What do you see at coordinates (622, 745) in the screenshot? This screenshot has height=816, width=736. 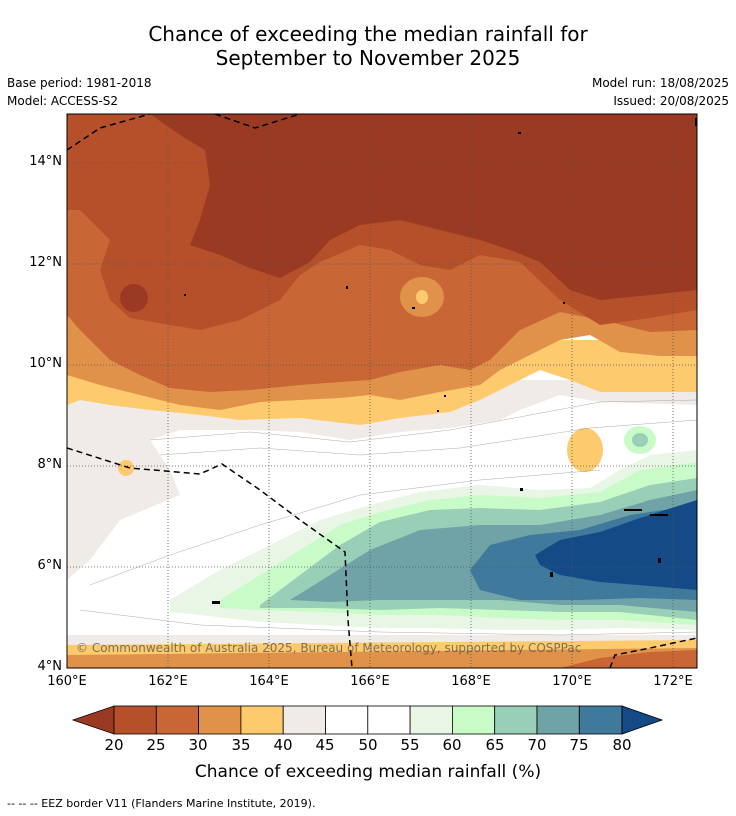 I see `colorbar-tick-80: 80` at bounding box center [622, 745].